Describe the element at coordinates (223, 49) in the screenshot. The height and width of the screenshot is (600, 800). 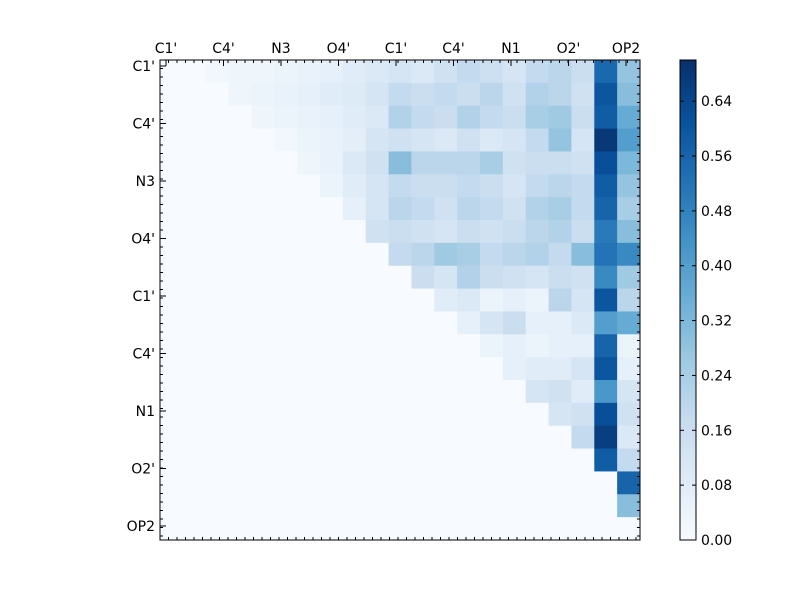
I see `x-tick-label: C4'` at that location.